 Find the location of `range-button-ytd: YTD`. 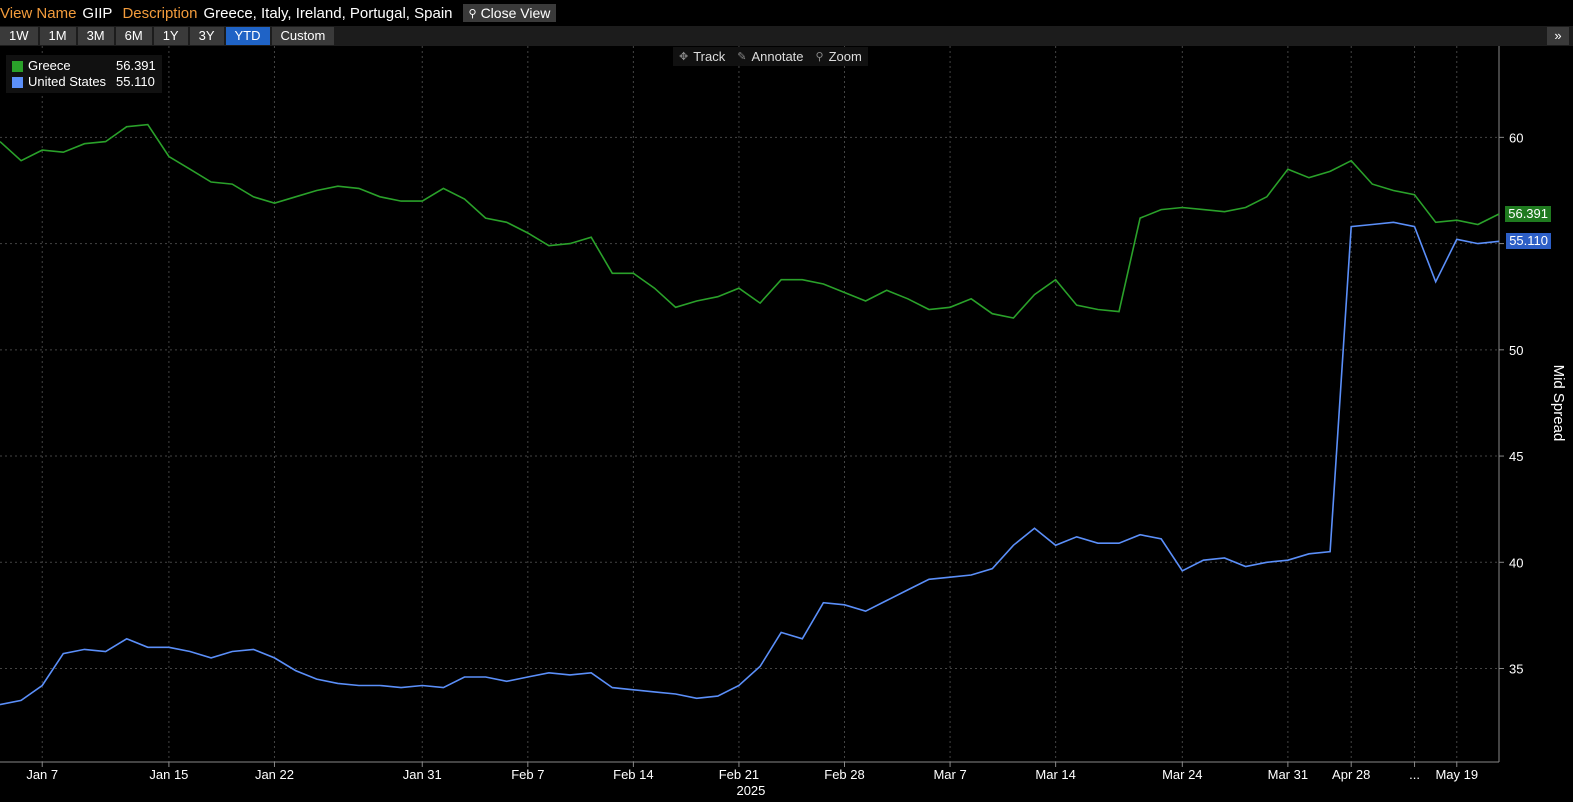

range-button-ytd: YTD is located at coordinates (247, 36).